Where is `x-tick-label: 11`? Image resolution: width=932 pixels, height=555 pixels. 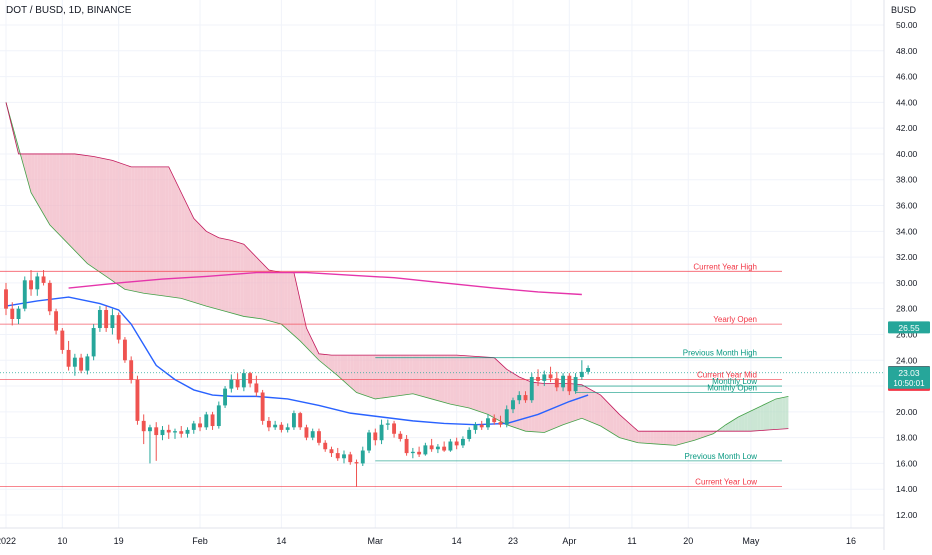
x-tick-label: 11 is located at coordinates (631, 541).